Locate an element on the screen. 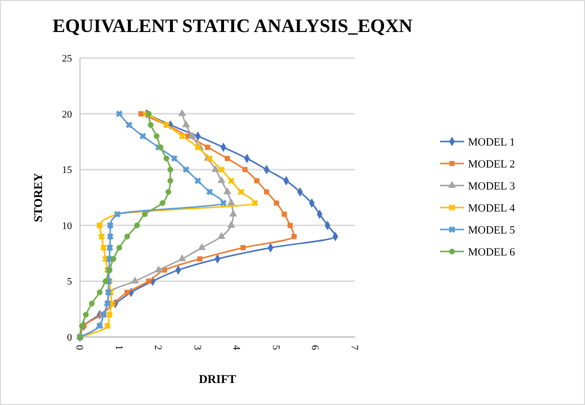 Image resolution: width=585 pixels, height=405 pixels. x-tick-label: 5 is located at coordinates (275, 347).